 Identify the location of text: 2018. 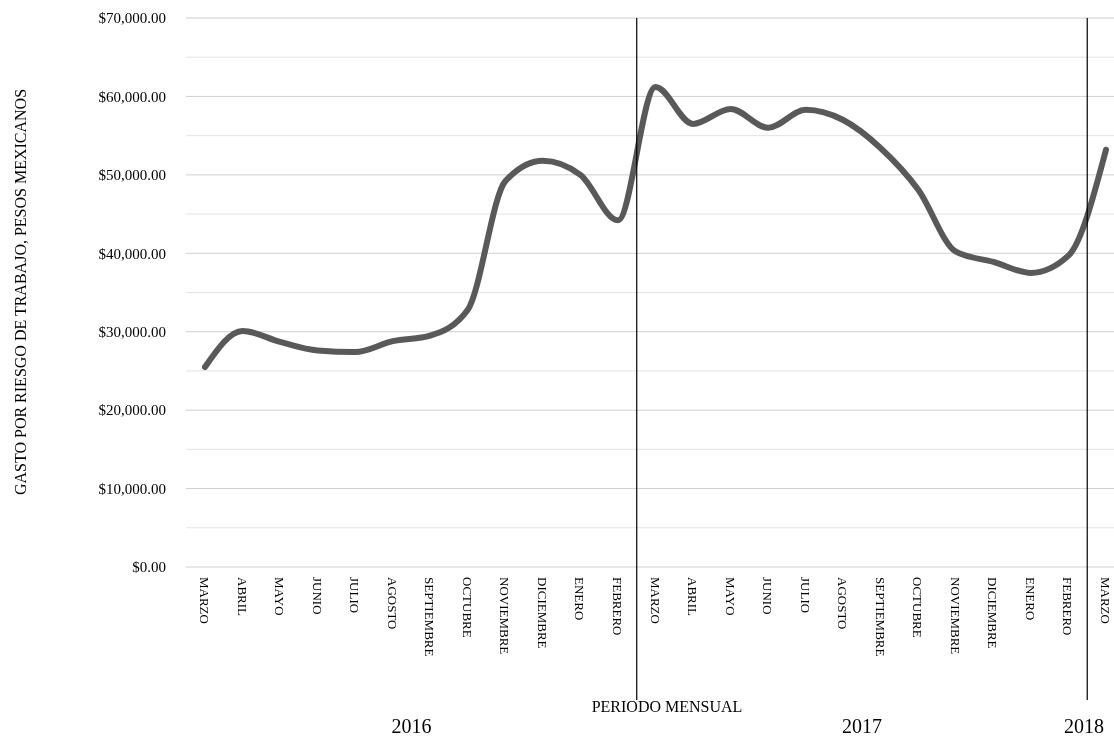
(1084, 726).